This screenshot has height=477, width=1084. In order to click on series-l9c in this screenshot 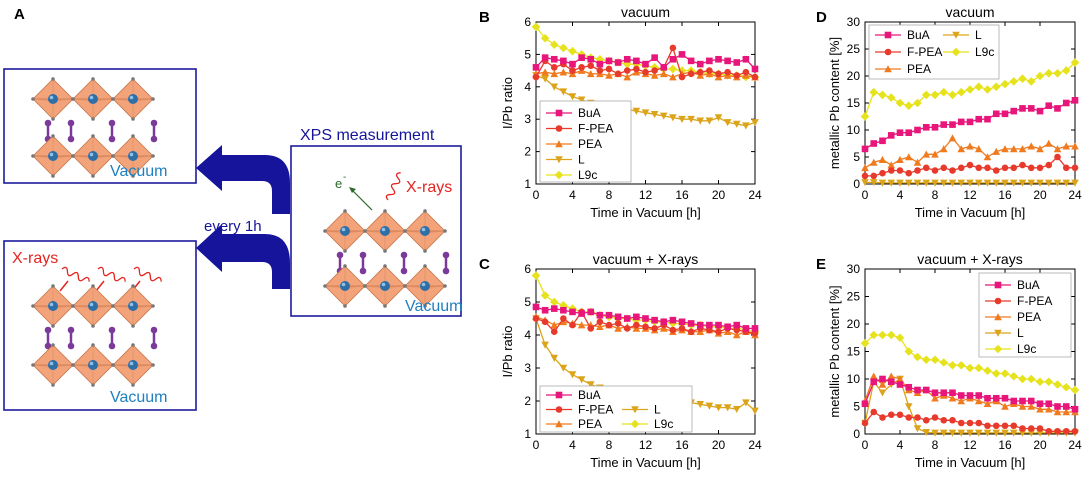, I will do `click(970, 362)`.